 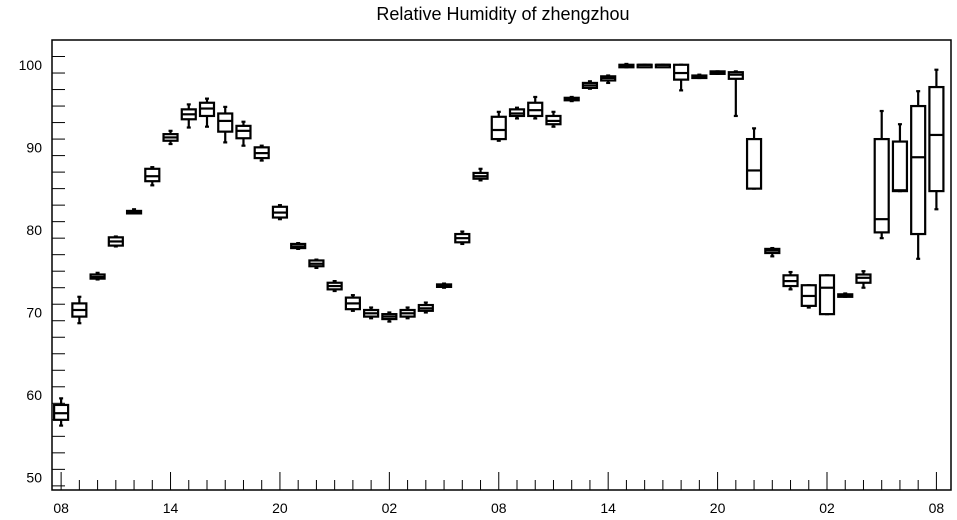 I want to click on y-tick-label: 60, so click(x=34, y=395).